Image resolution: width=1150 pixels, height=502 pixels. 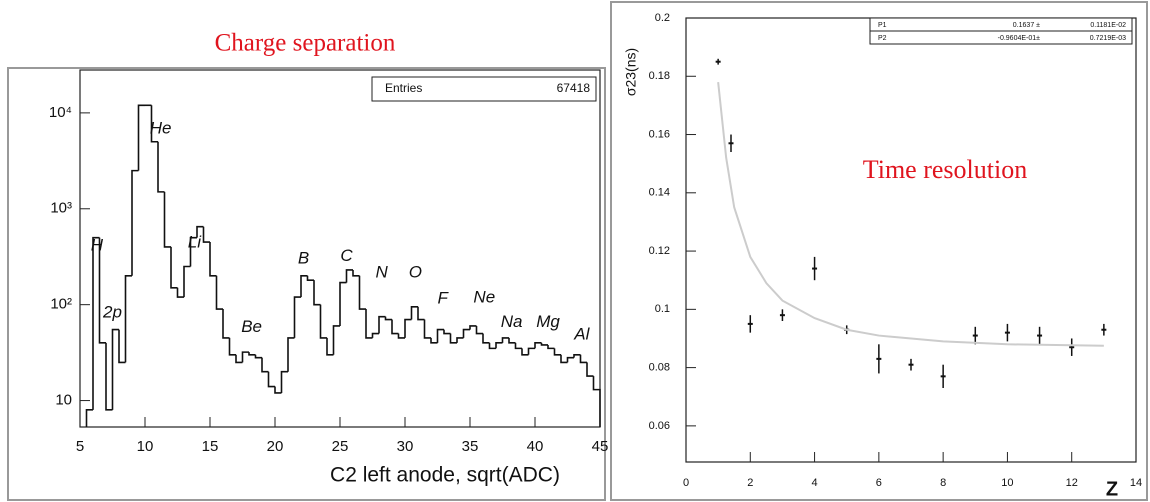 I want to click on stats-value: 67418, so click(x=574, y=88).